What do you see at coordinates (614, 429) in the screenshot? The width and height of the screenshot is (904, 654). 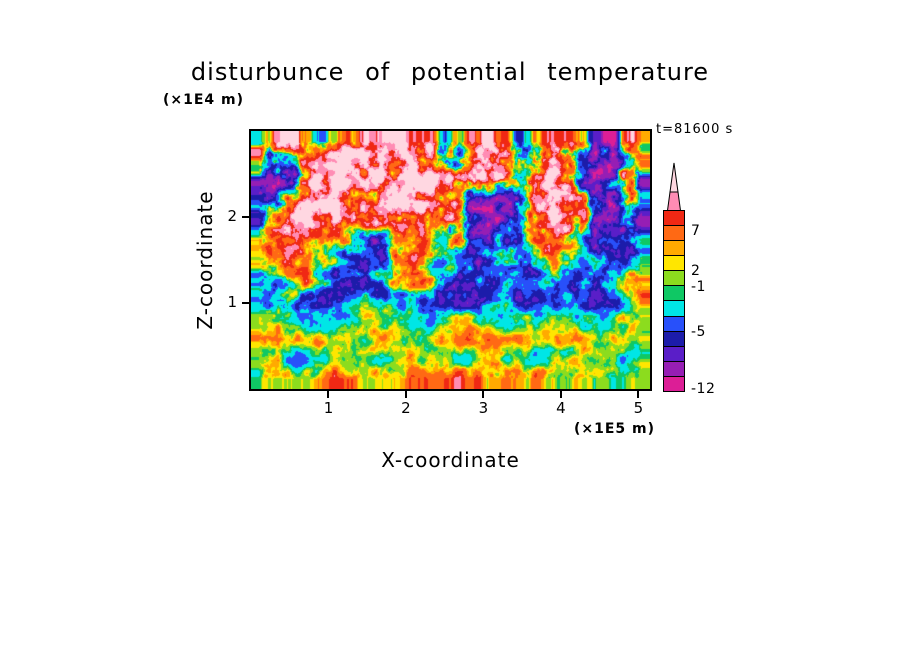 I see `x-axis-unit-label: (×1E5 m)` at bounding box center [614, 429].